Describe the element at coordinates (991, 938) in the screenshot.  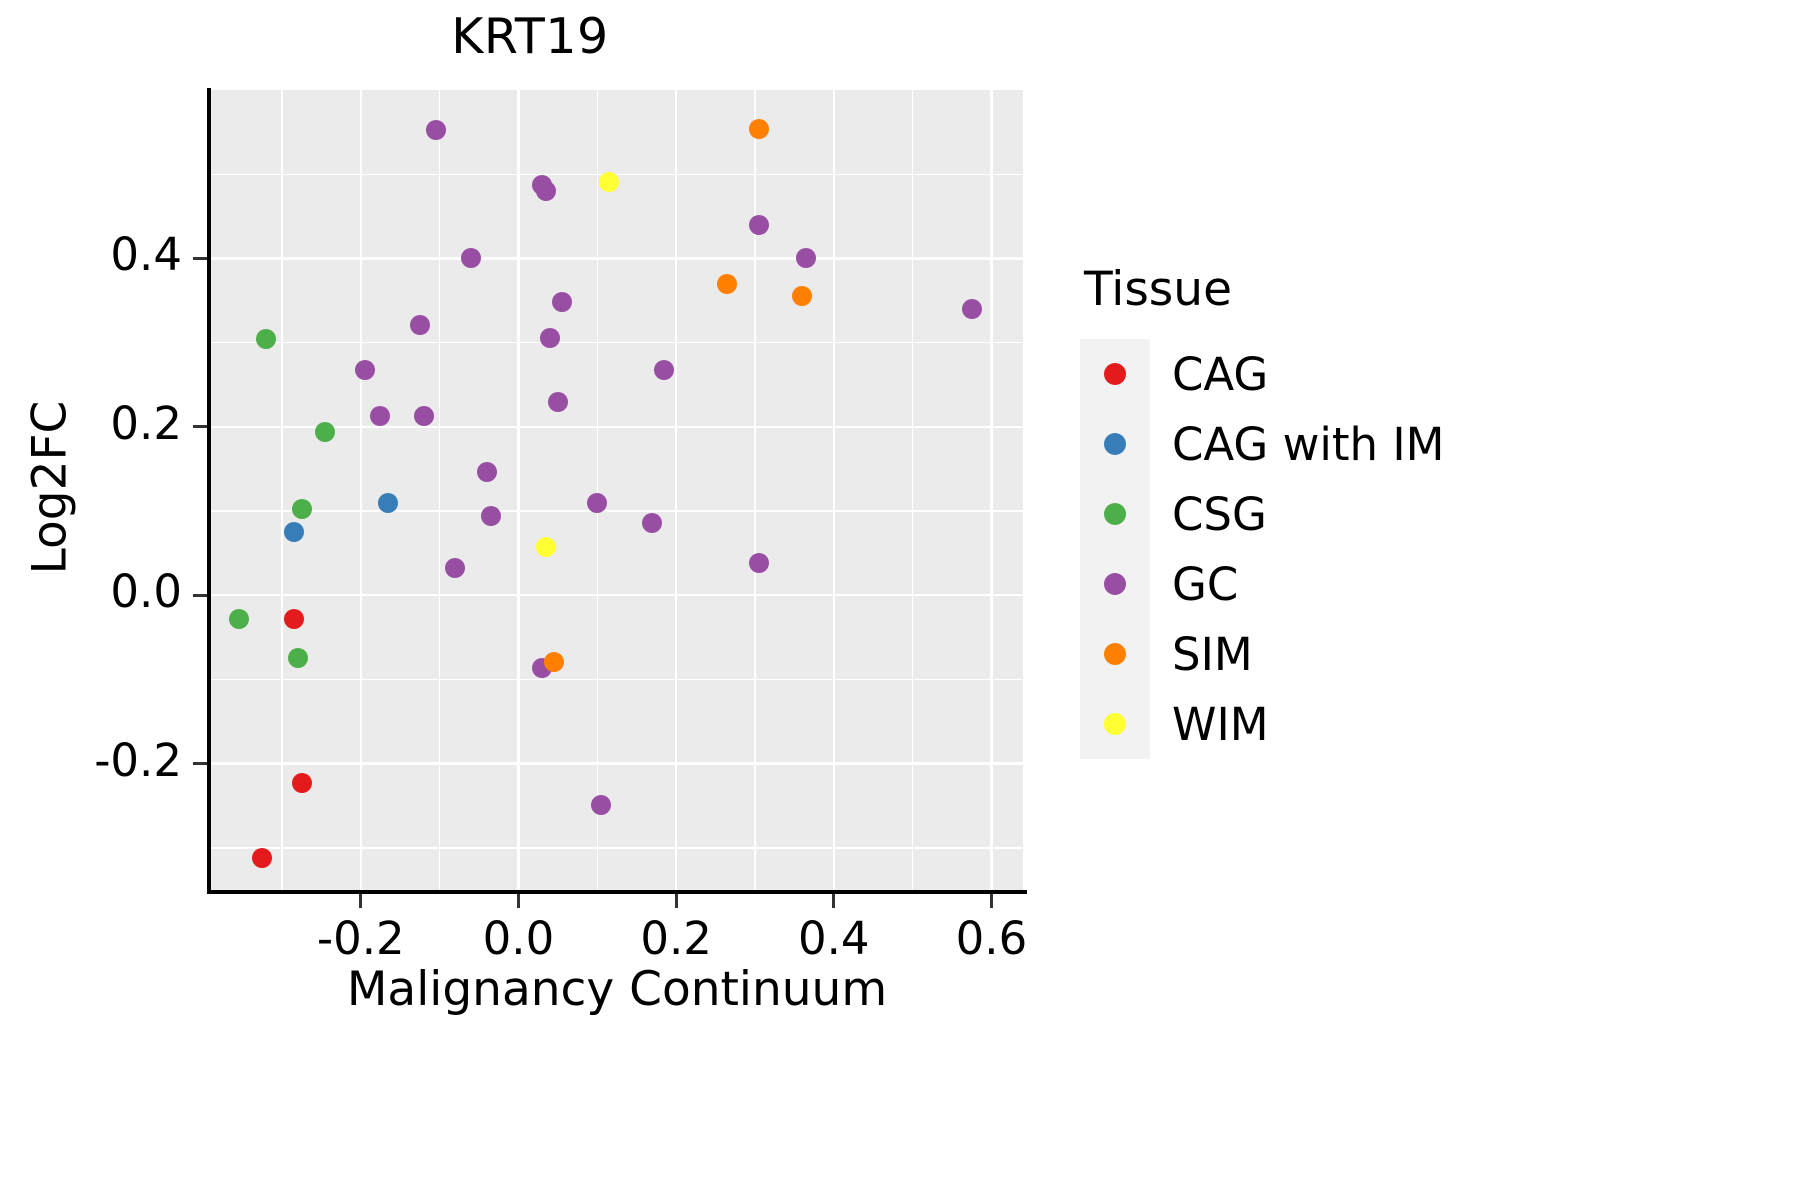
I see `x-axis-tick-label: 0.6` at that location.